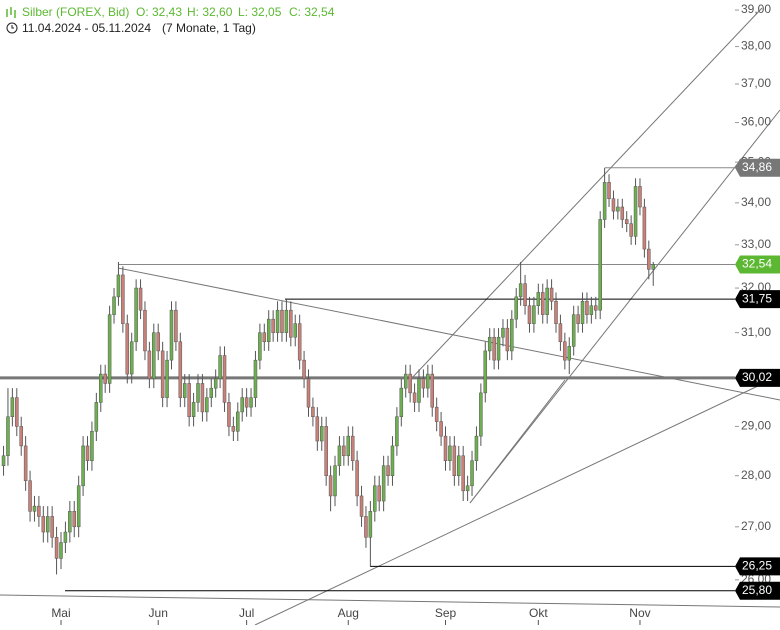 This screenshot has height=630, width=780. I want to click on y-tick-label: 38,00, so click(756, 46).